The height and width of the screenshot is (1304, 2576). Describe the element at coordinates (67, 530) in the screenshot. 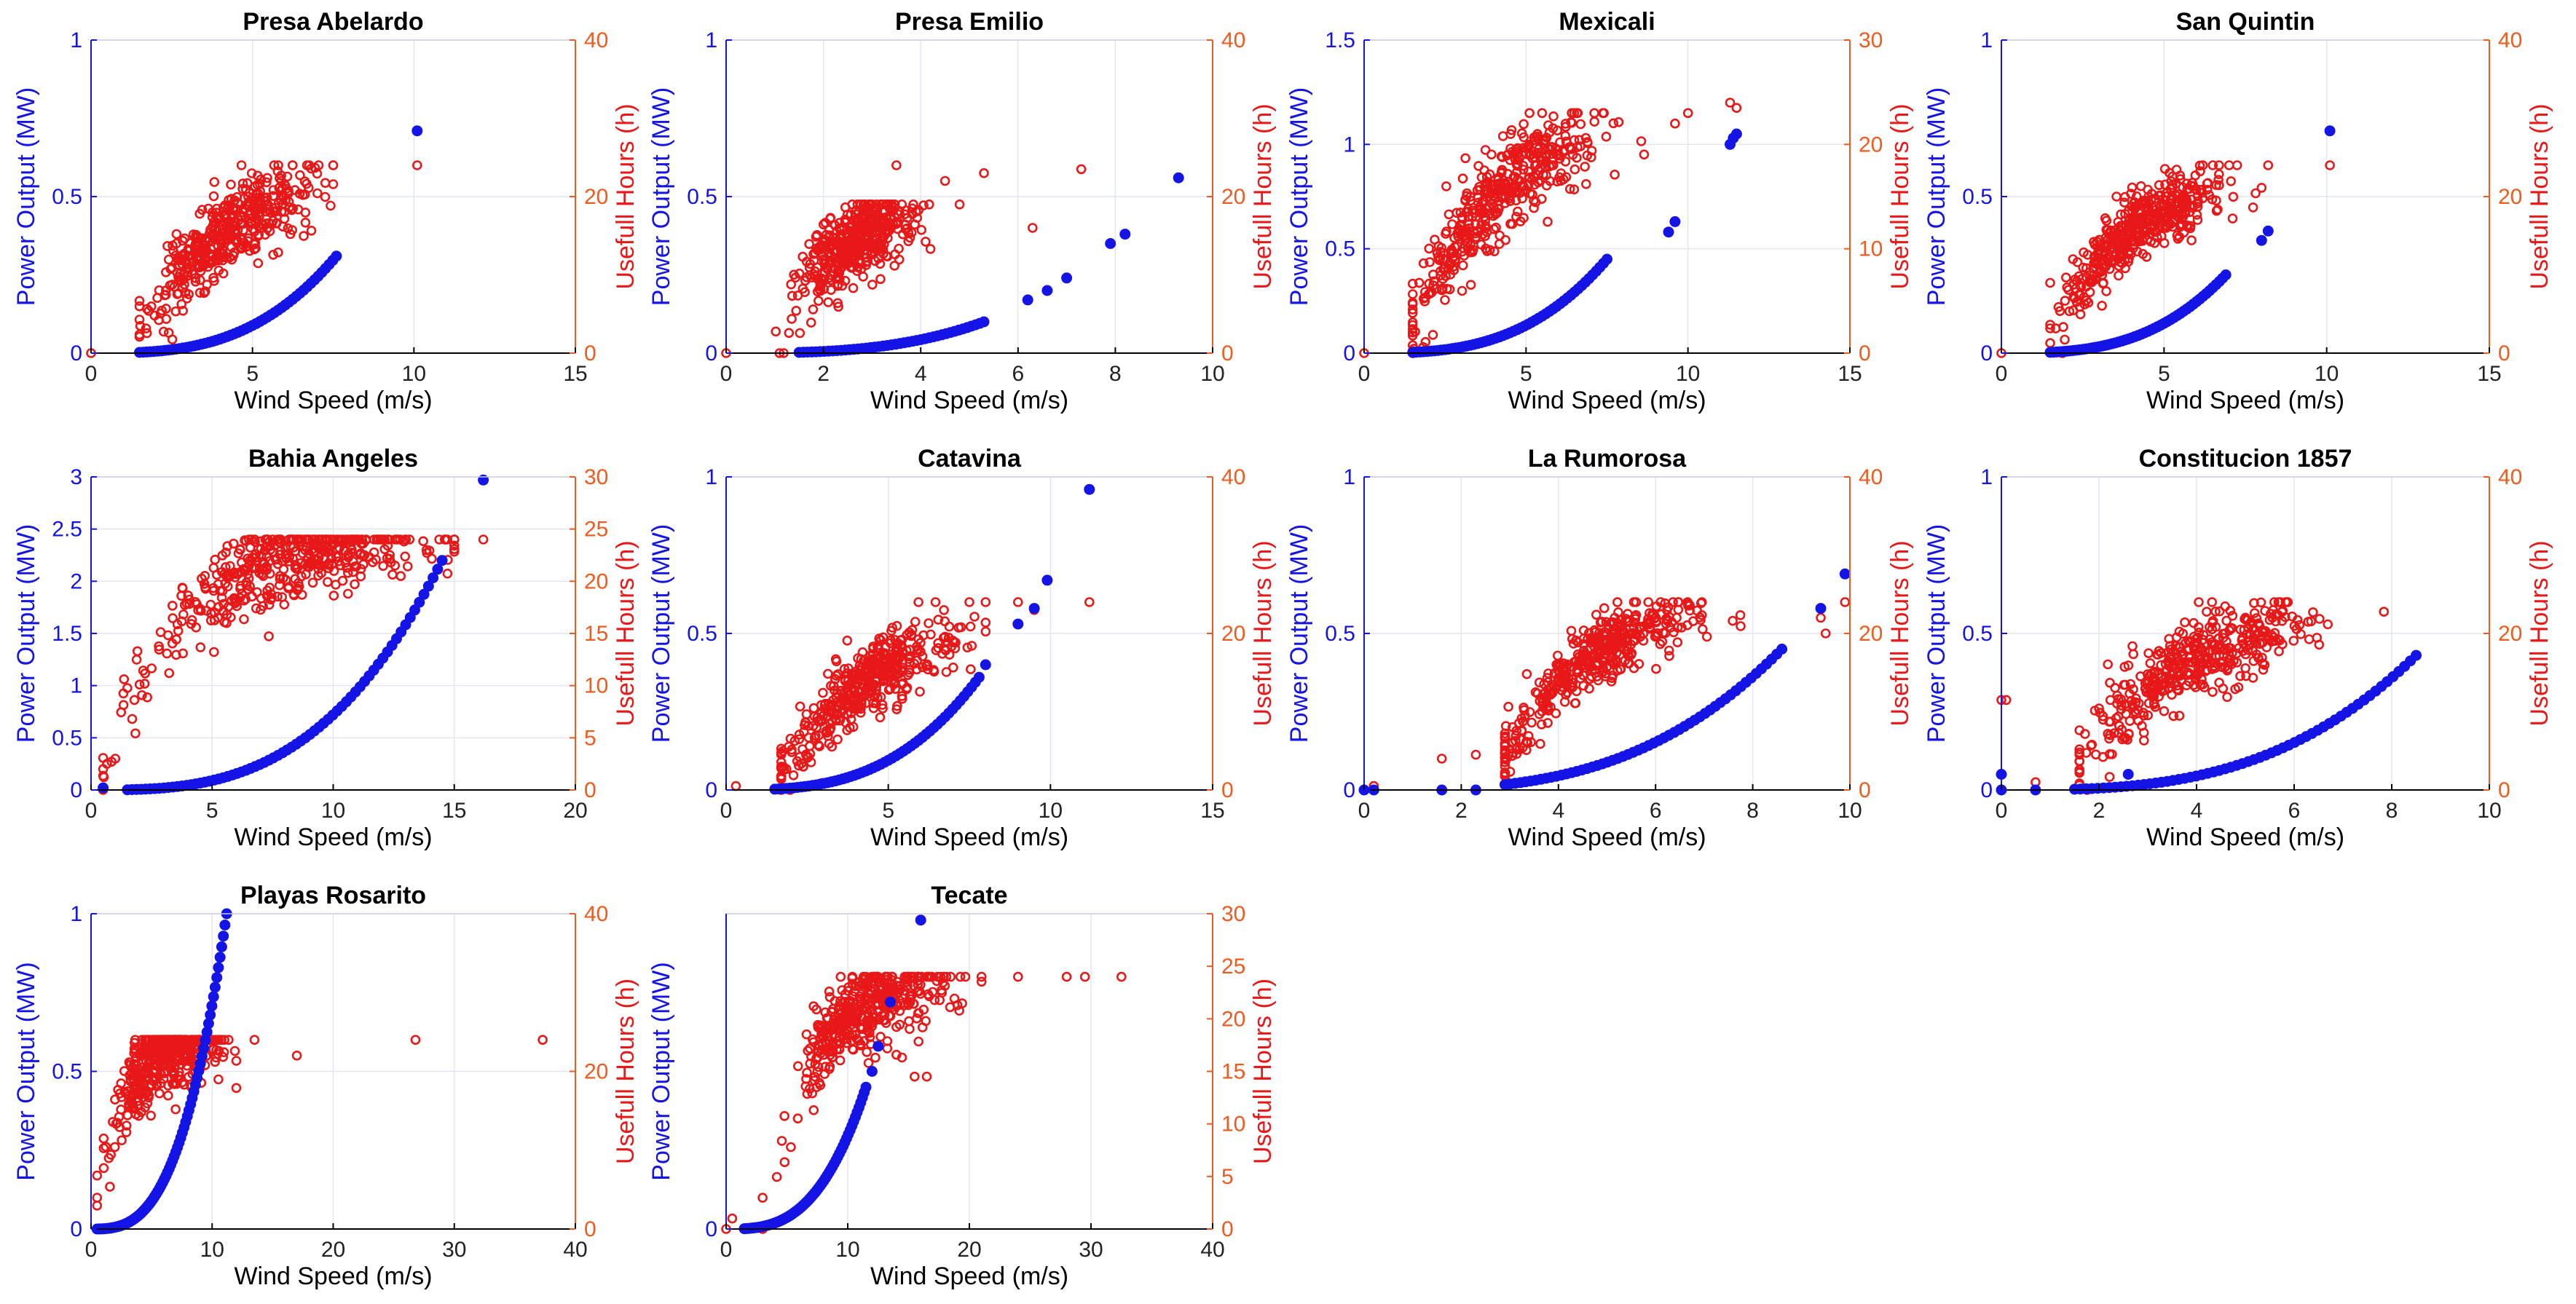

I see `y-tick-label-left: 2.5` at that location.